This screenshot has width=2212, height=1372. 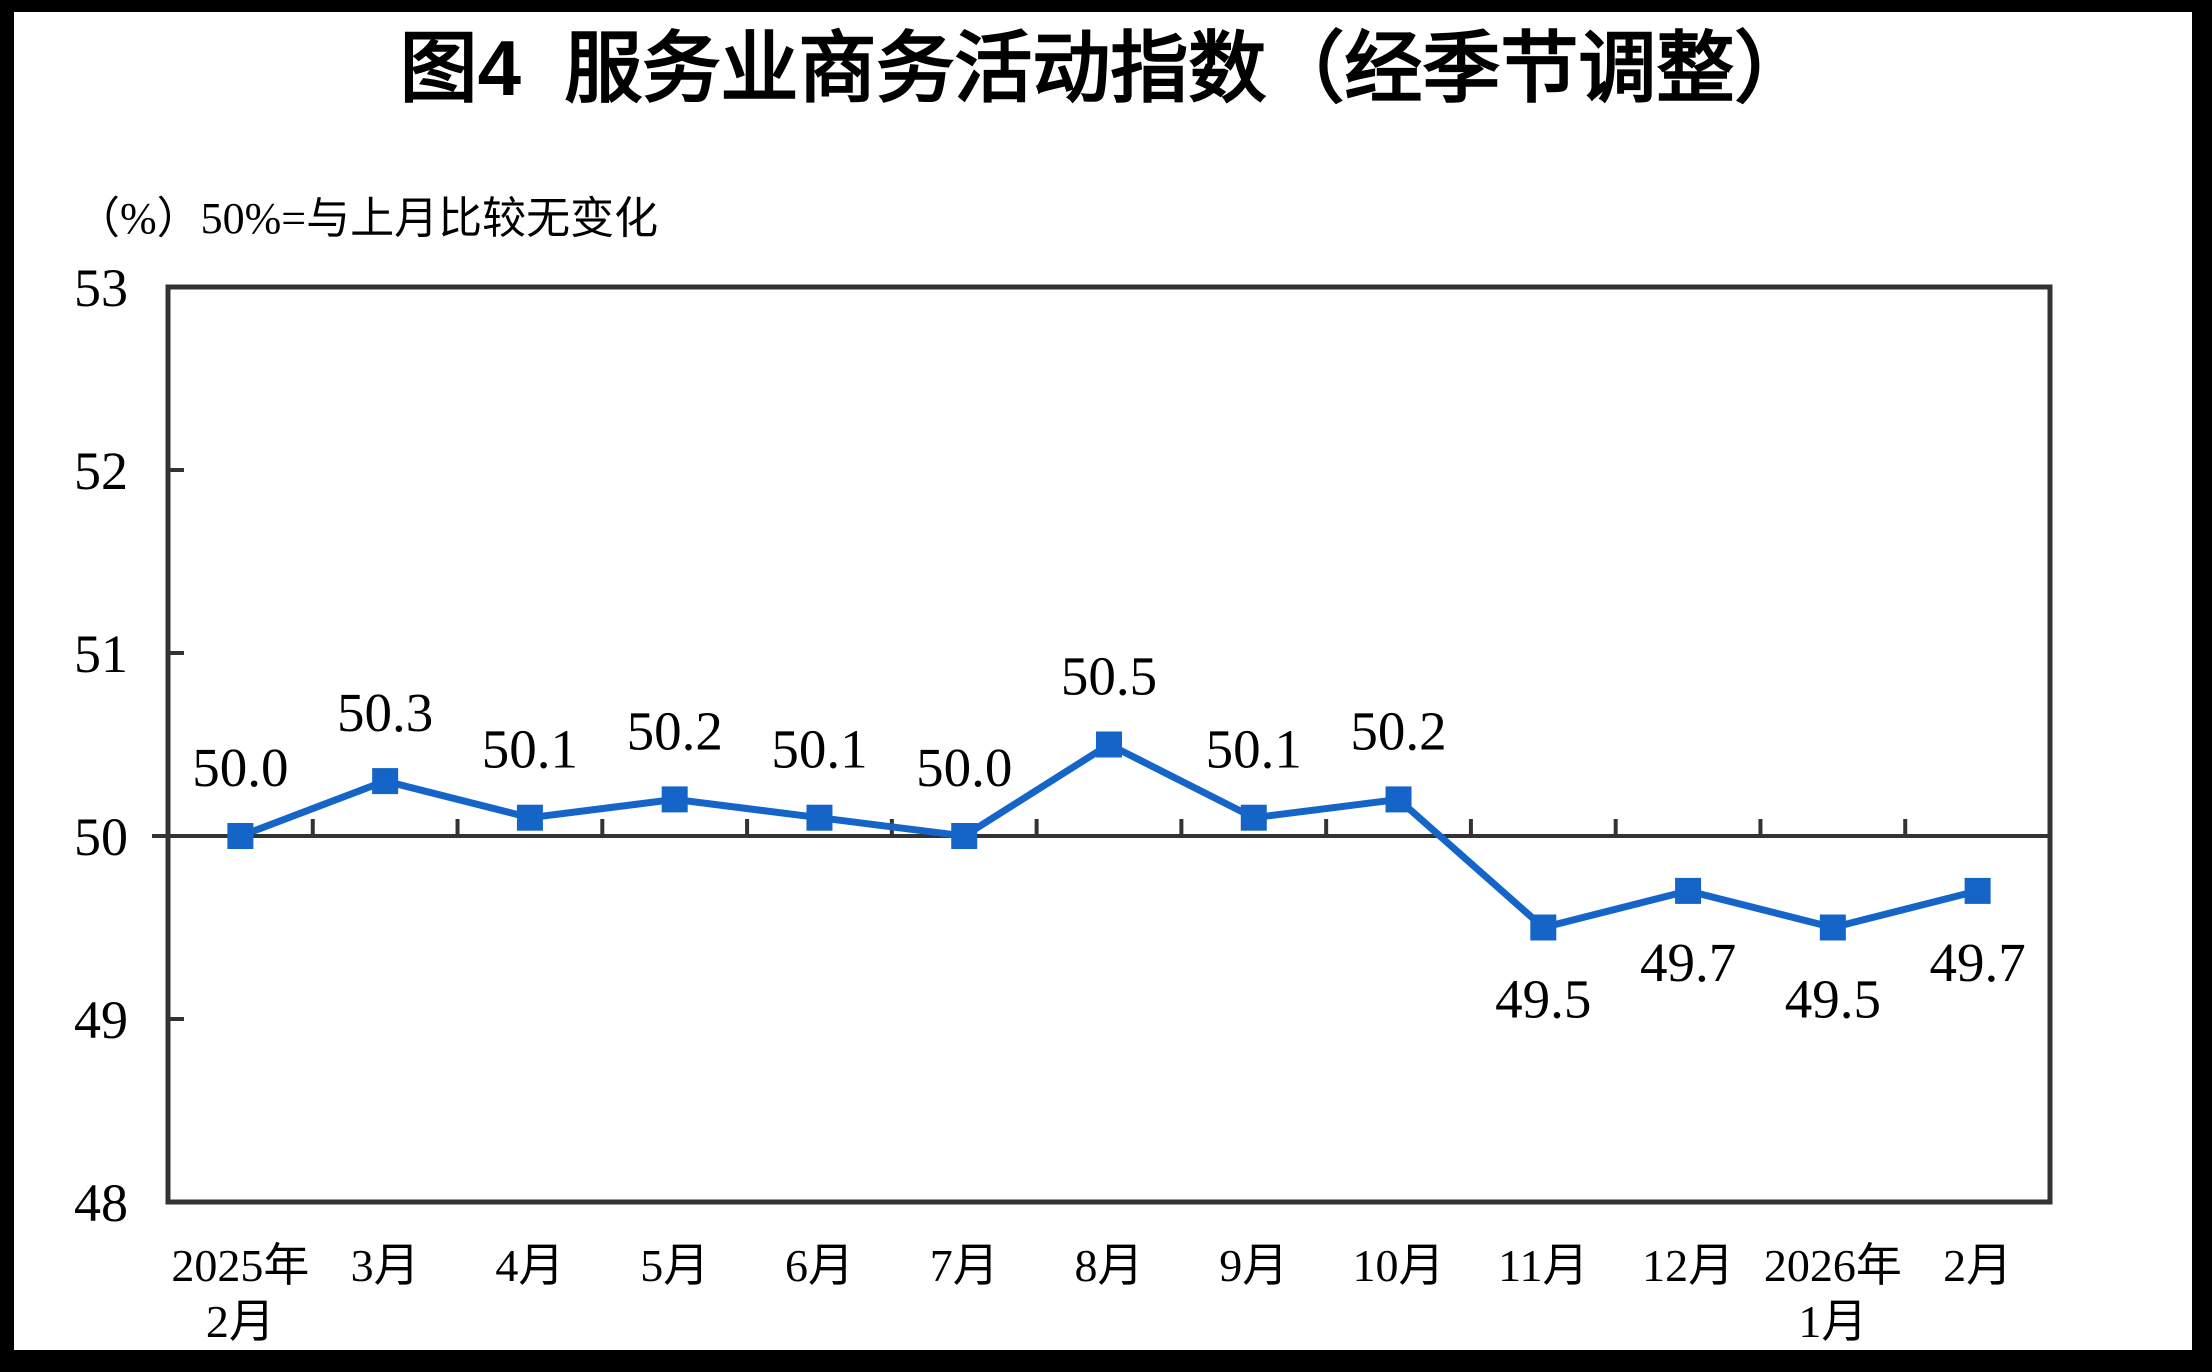 What do you see at coordinates (674, 1265) in the screenshot?
I see `x-tick-label: 5月` at bounding box center [674, 1265].